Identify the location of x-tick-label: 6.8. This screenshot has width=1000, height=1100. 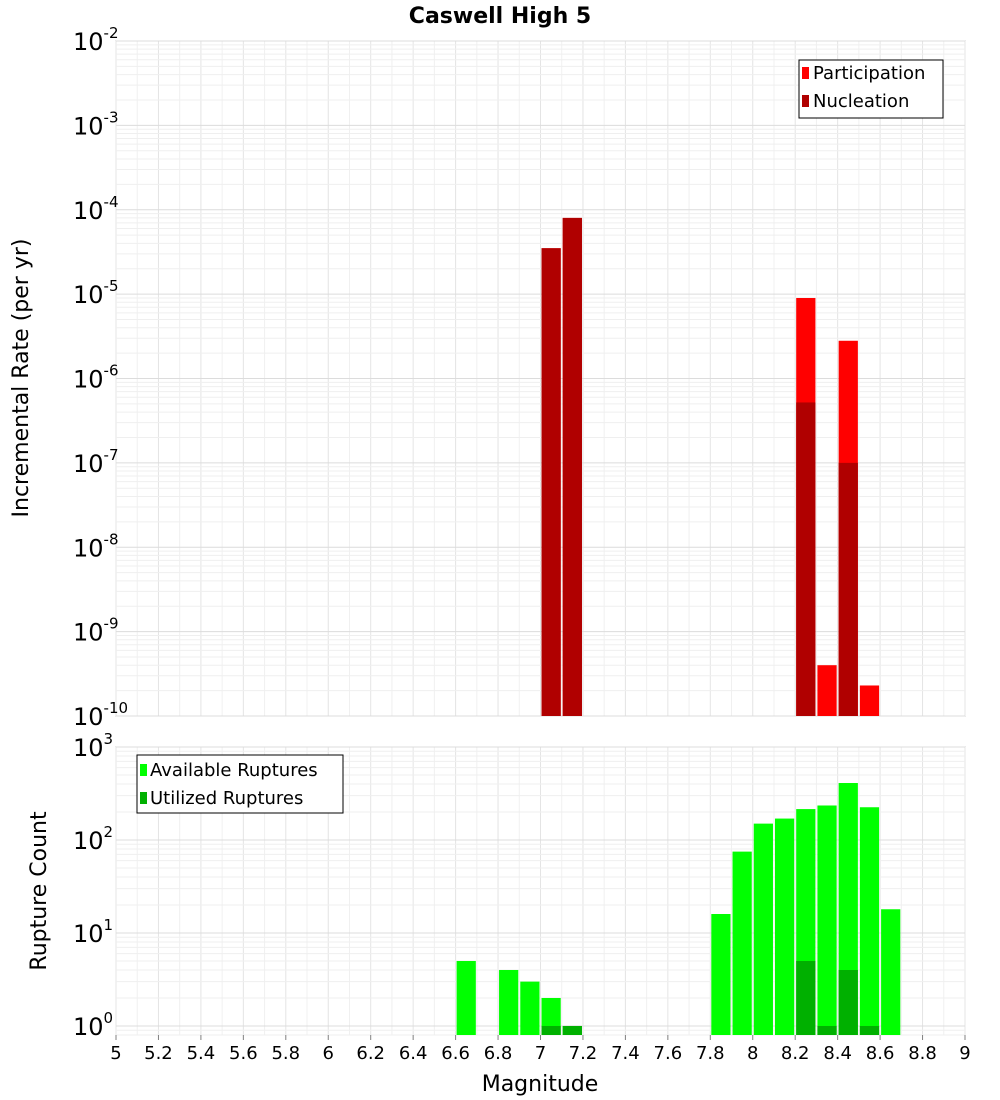
(498, 1053).